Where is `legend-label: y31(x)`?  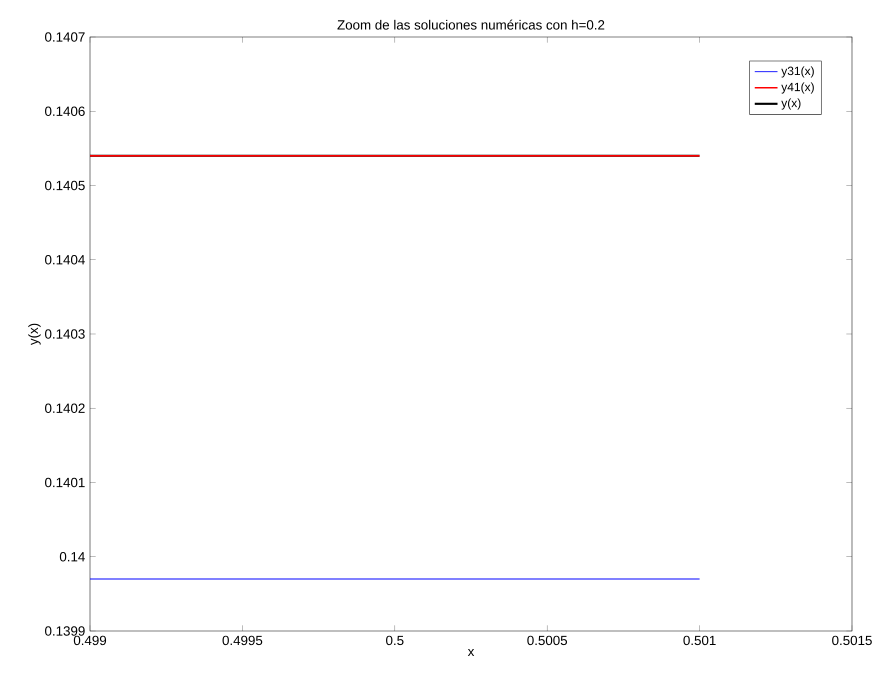 legend-label: y31(x) is located at coordinates (797, 72).